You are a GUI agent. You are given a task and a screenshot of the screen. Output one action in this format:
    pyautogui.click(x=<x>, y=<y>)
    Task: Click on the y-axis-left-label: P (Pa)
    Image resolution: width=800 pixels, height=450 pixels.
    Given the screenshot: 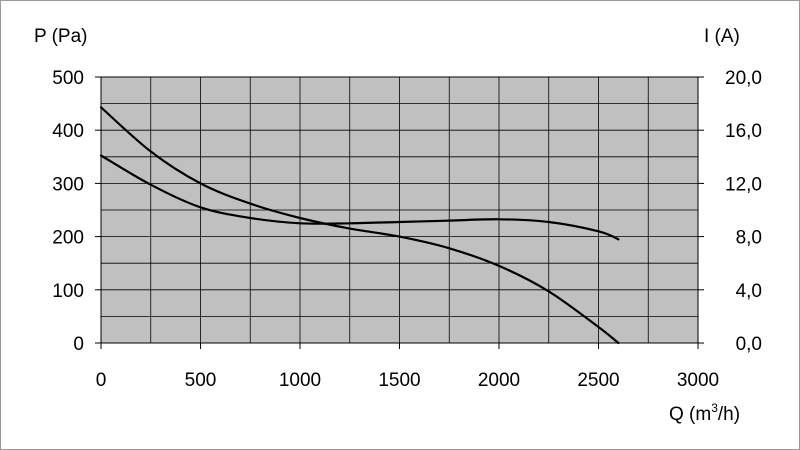 What is the action you would take?
    pyautogui.click(x=61, y=36)
    